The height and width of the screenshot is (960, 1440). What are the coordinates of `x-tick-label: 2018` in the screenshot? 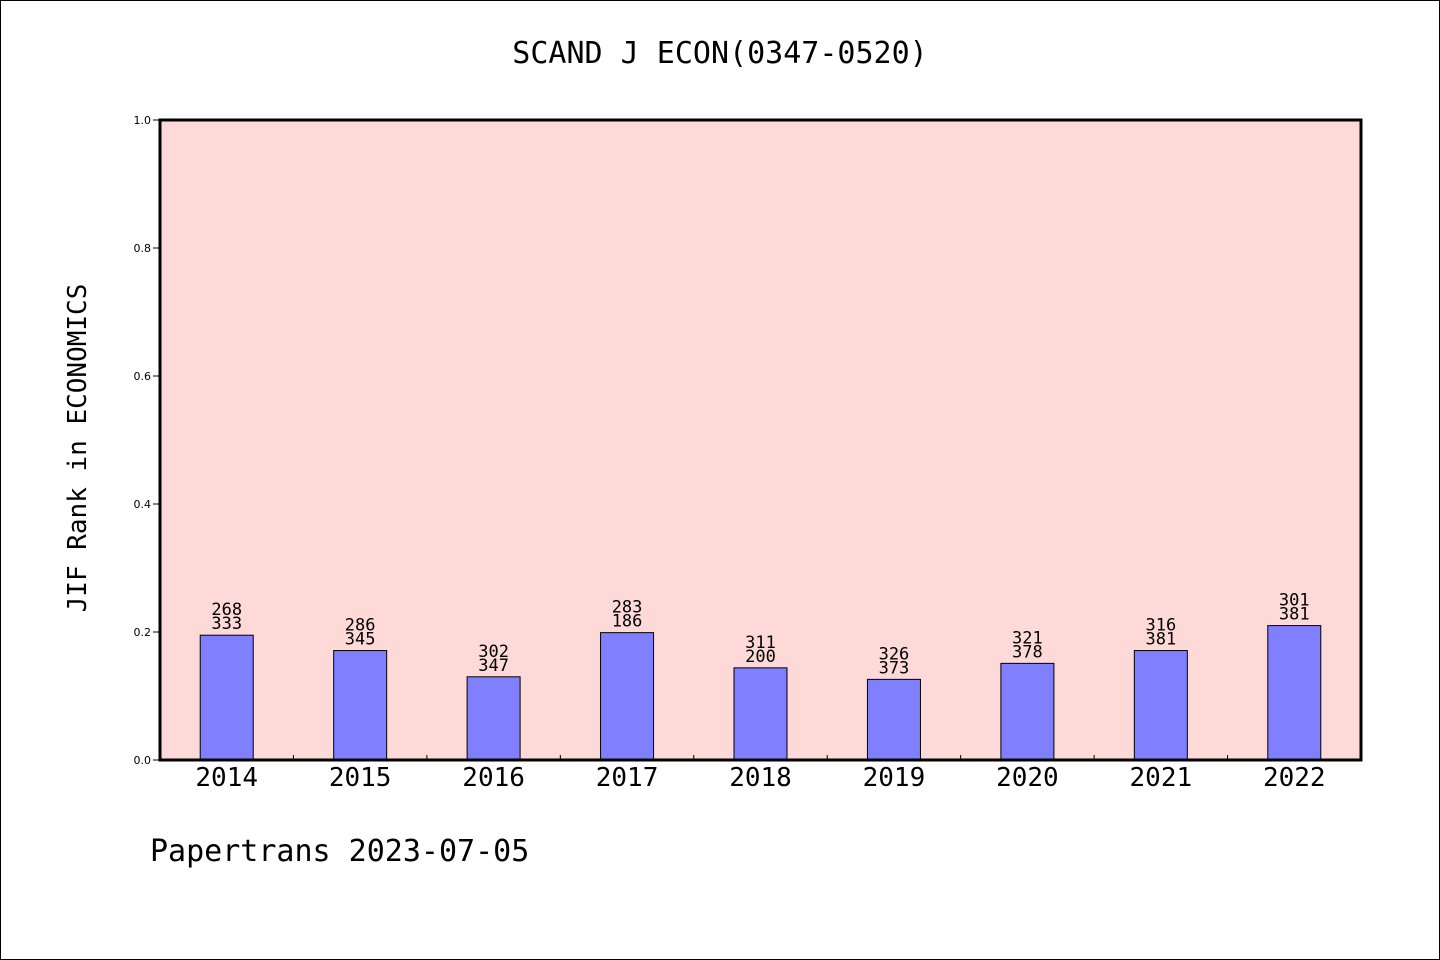 It's located at (760, 778).